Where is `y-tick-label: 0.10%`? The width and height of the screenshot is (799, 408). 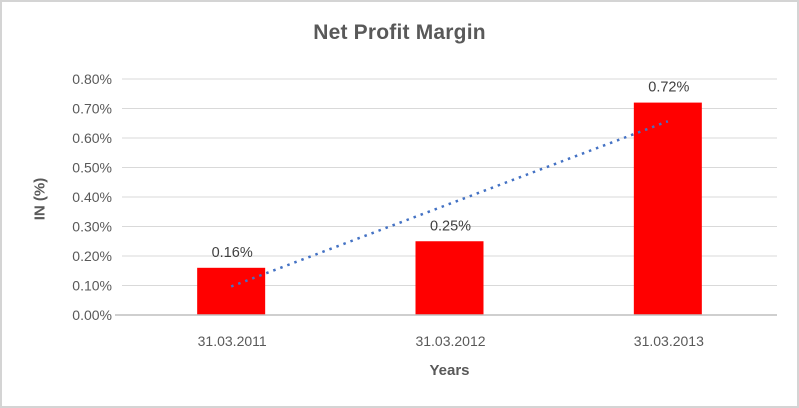
y-tick-label: 0.10% is located at coordinates (92, 286).